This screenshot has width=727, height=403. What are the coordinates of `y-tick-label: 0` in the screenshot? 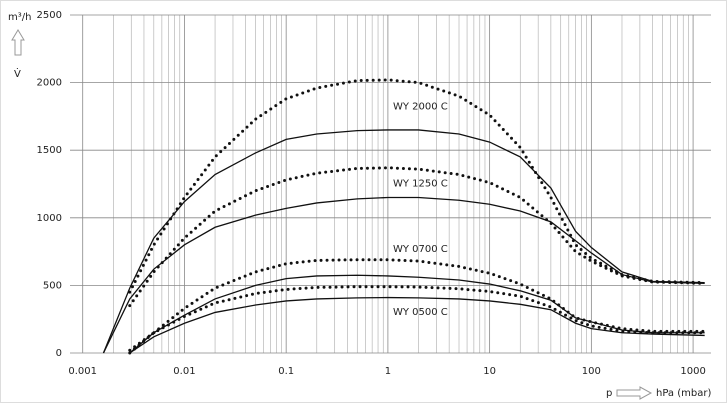 It's located at (59, 353).